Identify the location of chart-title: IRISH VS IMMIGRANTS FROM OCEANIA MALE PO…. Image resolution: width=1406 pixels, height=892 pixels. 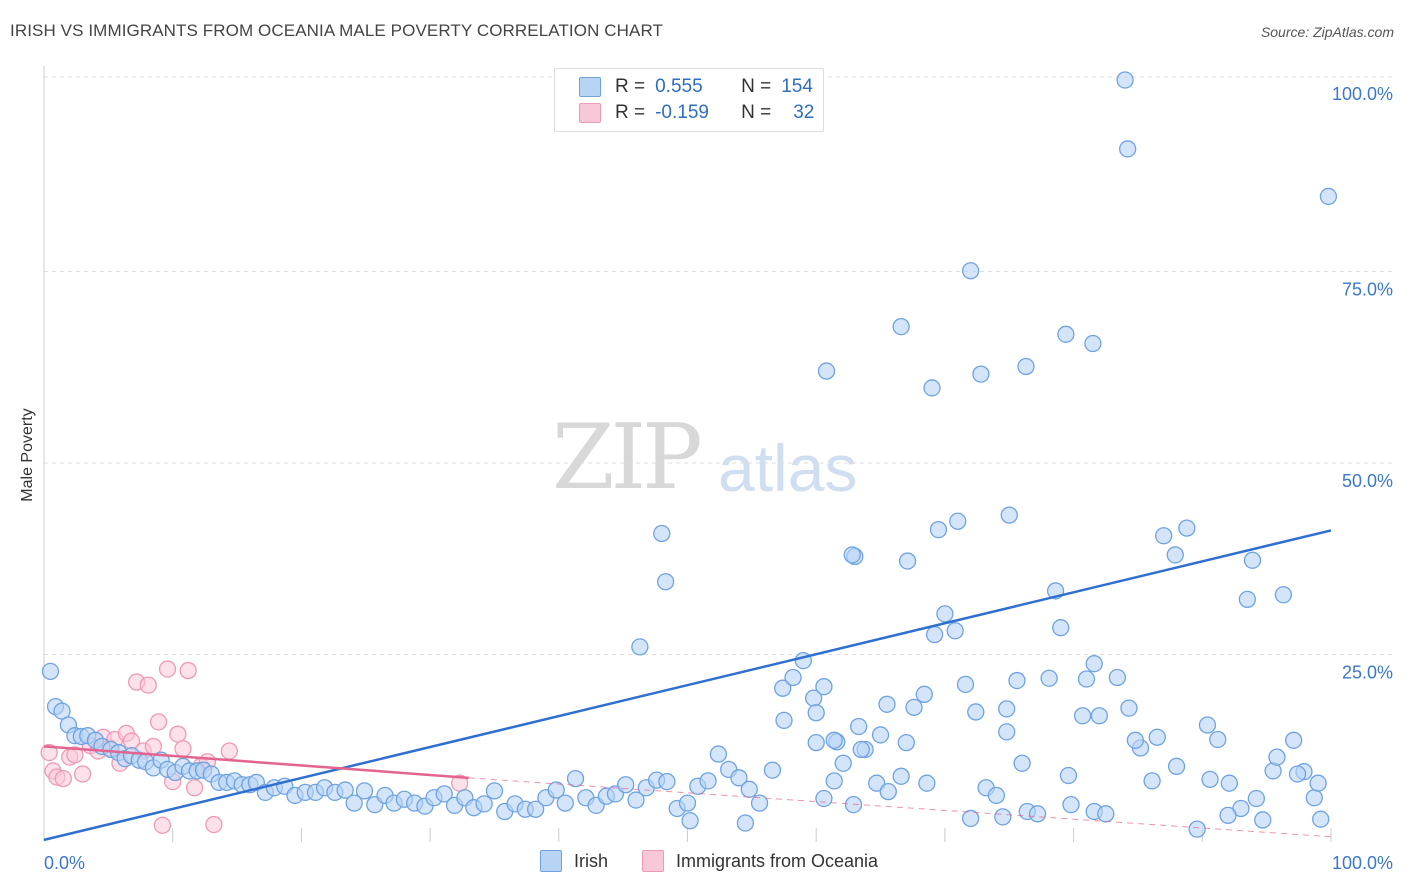
(337, 30).